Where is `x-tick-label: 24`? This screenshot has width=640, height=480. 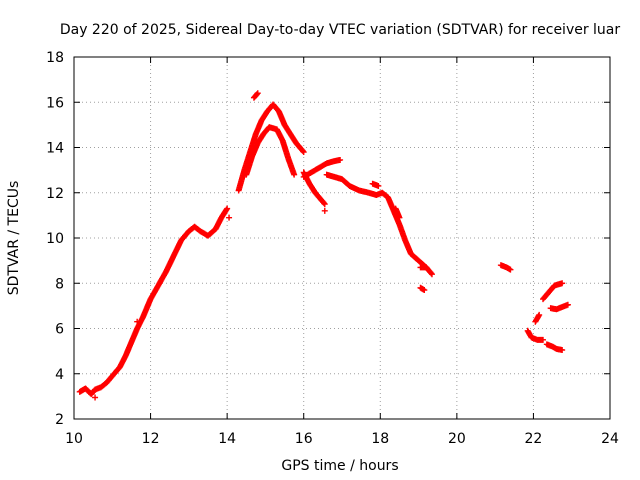
x-tick-label: 24 is located at coordinates (610, 439).